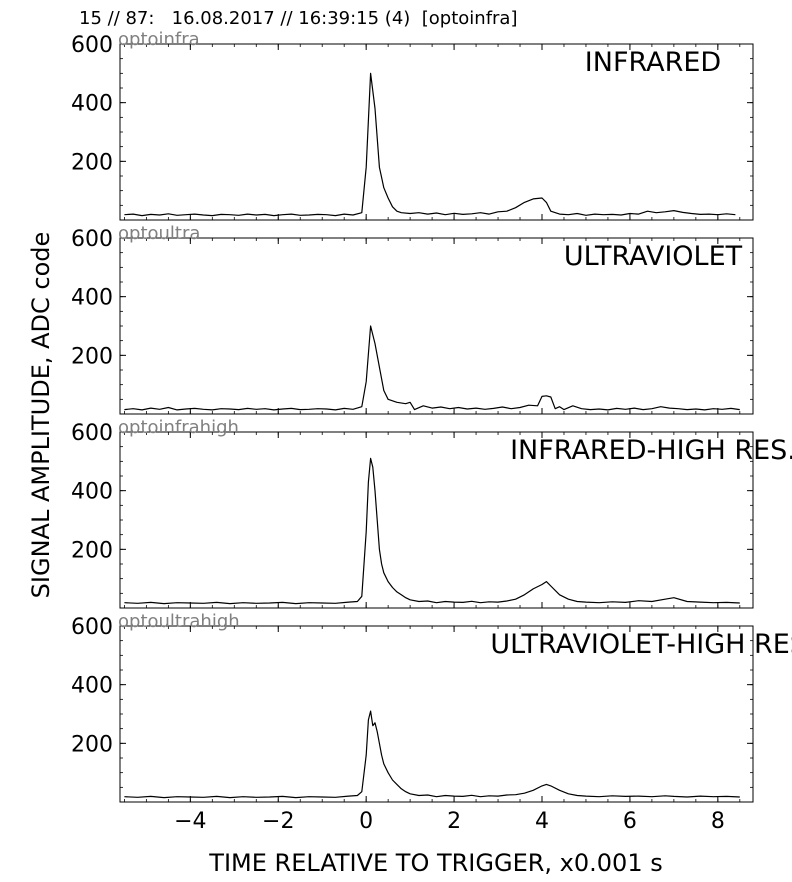 The image size is (792, 882). I want to click on x-tick-label: 0, so click(366, 821).